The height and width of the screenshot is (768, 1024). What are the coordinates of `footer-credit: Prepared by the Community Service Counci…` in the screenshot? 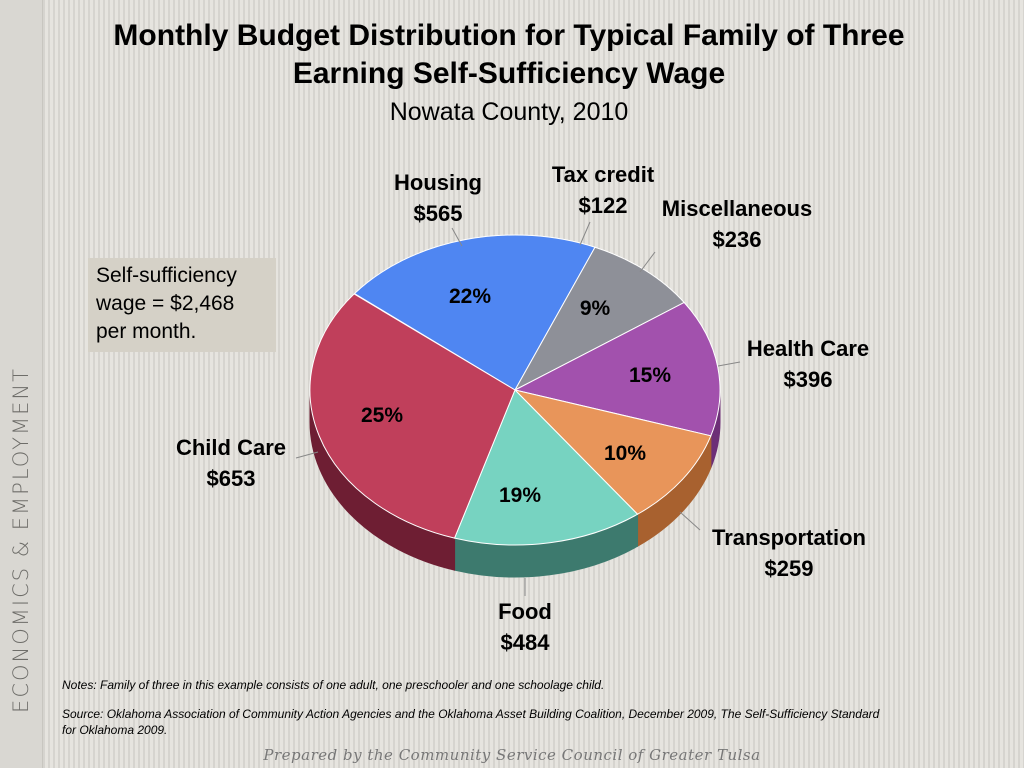 It's located at (512, 755).